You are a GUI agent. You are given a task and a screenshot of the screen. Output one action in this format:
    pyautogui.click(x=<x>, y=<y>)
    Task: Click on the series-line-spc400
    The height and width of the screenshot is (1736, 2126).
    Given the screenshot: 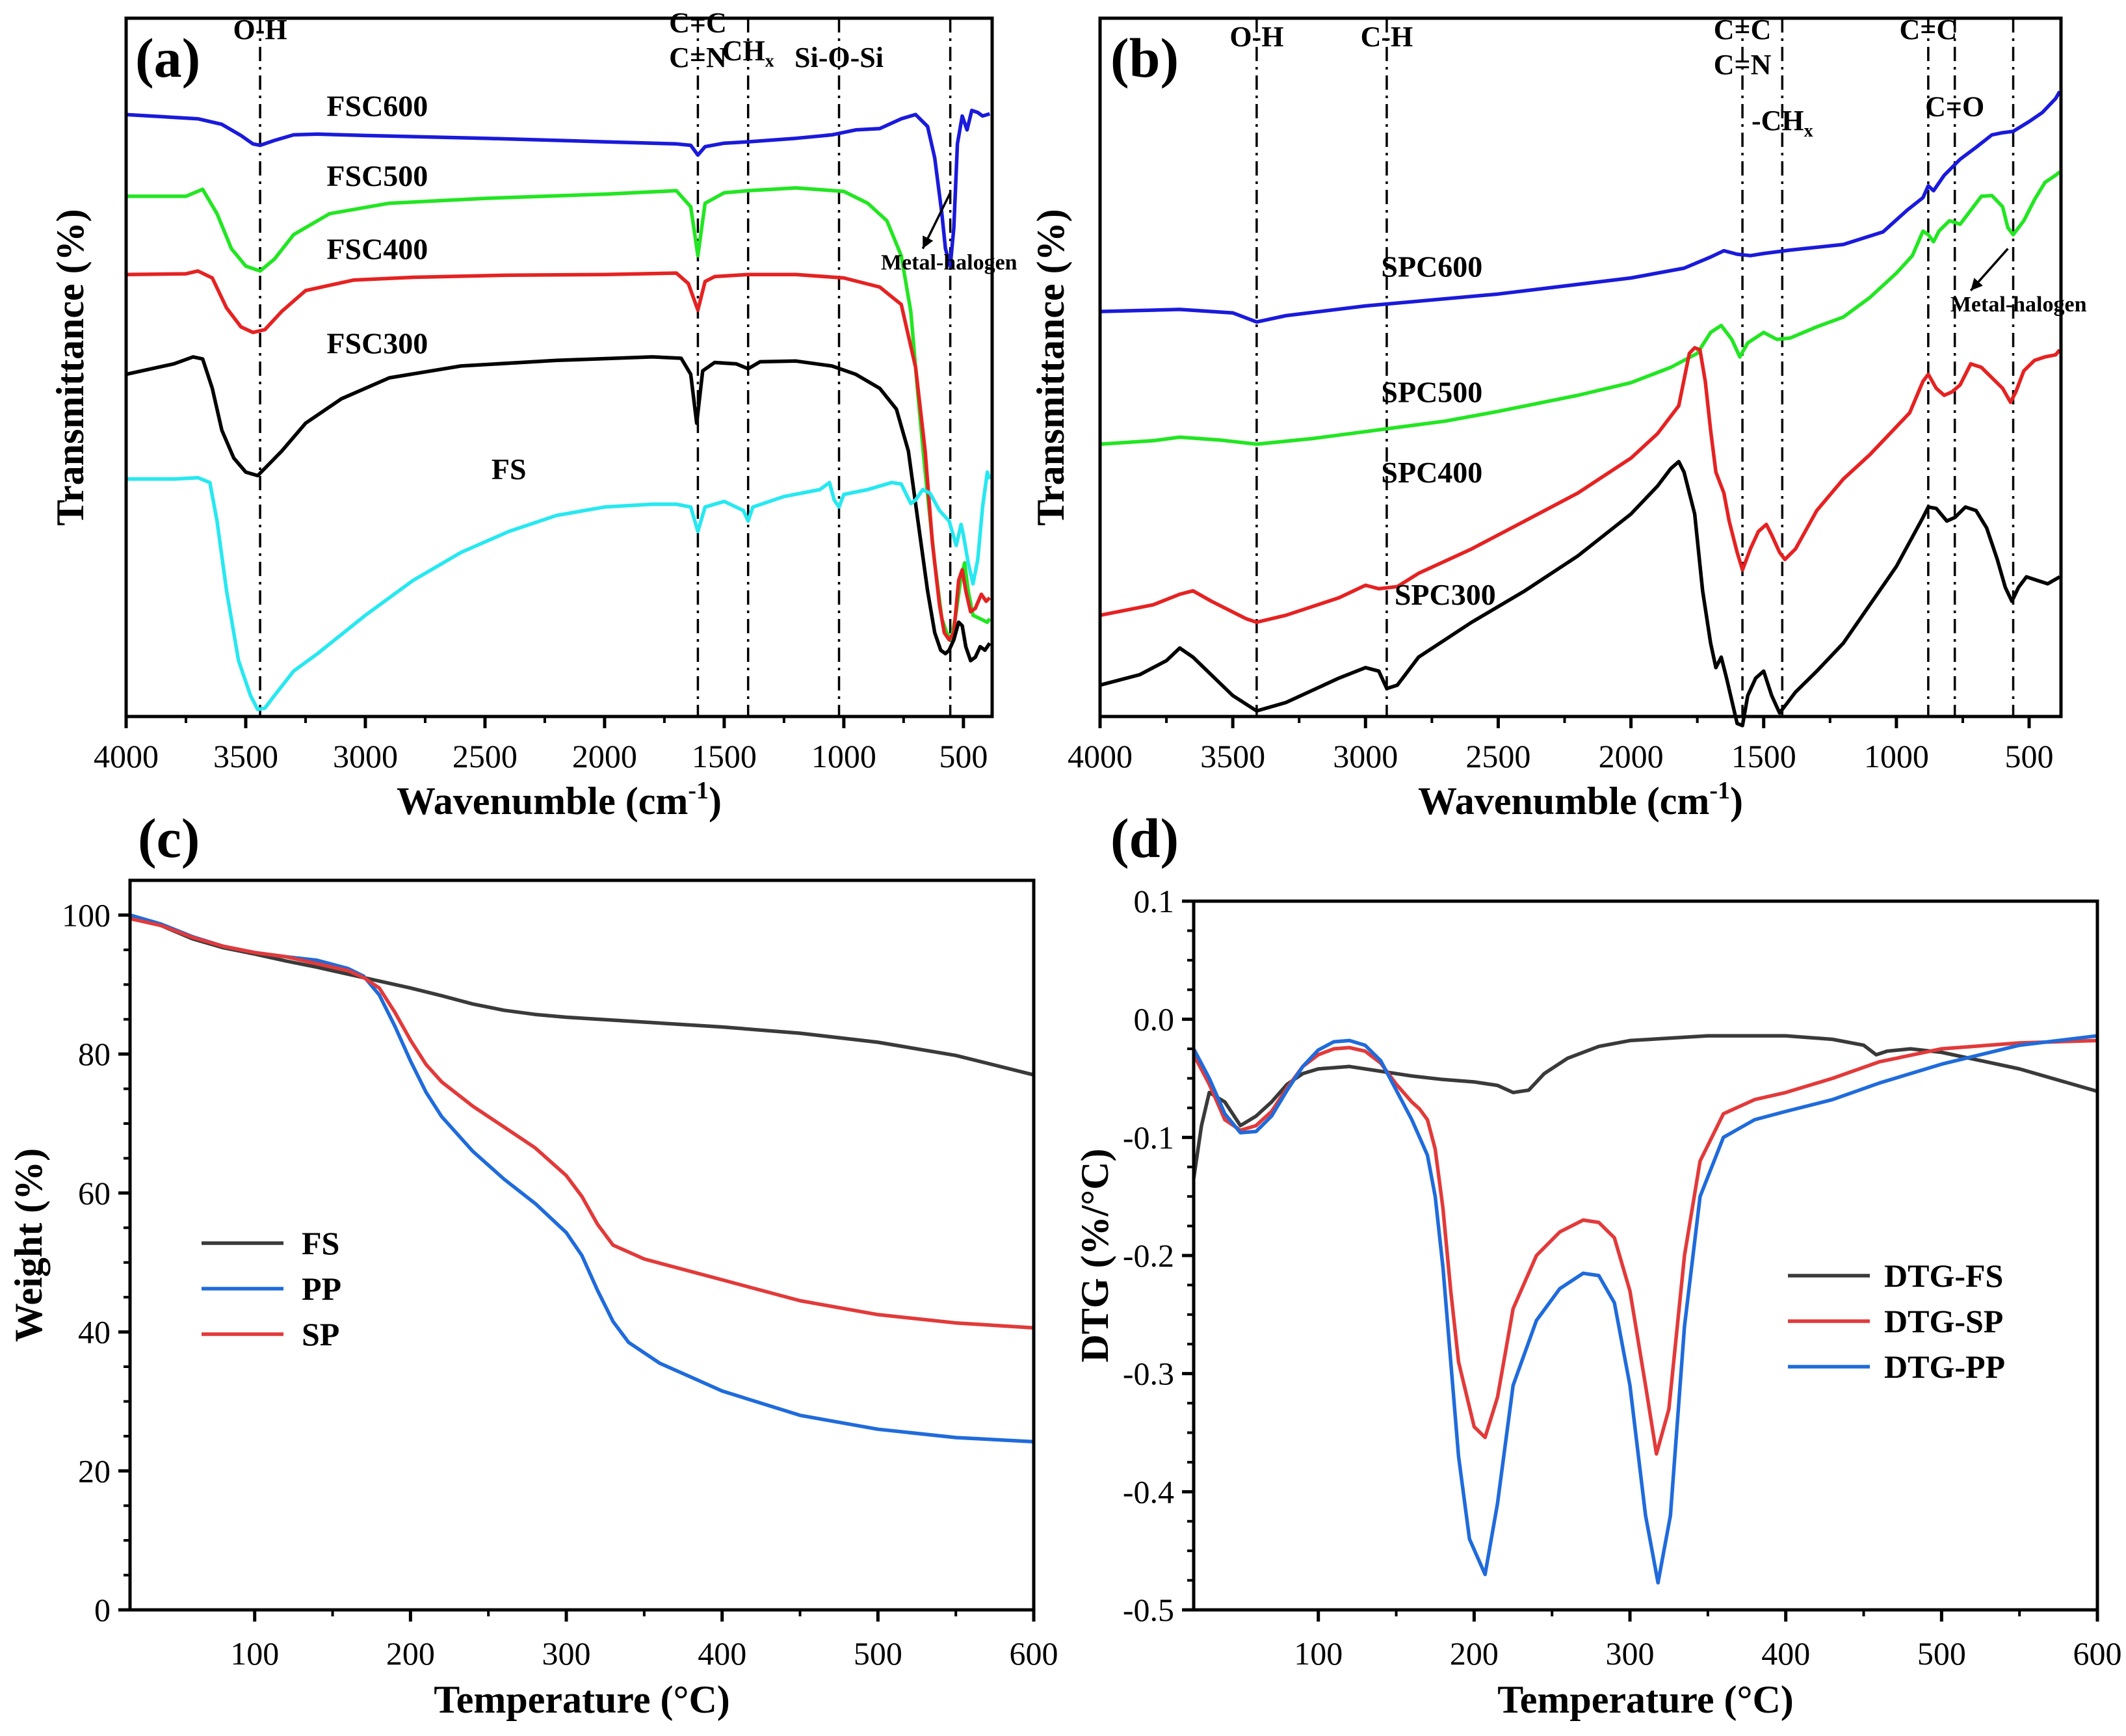 What is the action you would take?
    pyautogui.click(x=1580, y=485)
    